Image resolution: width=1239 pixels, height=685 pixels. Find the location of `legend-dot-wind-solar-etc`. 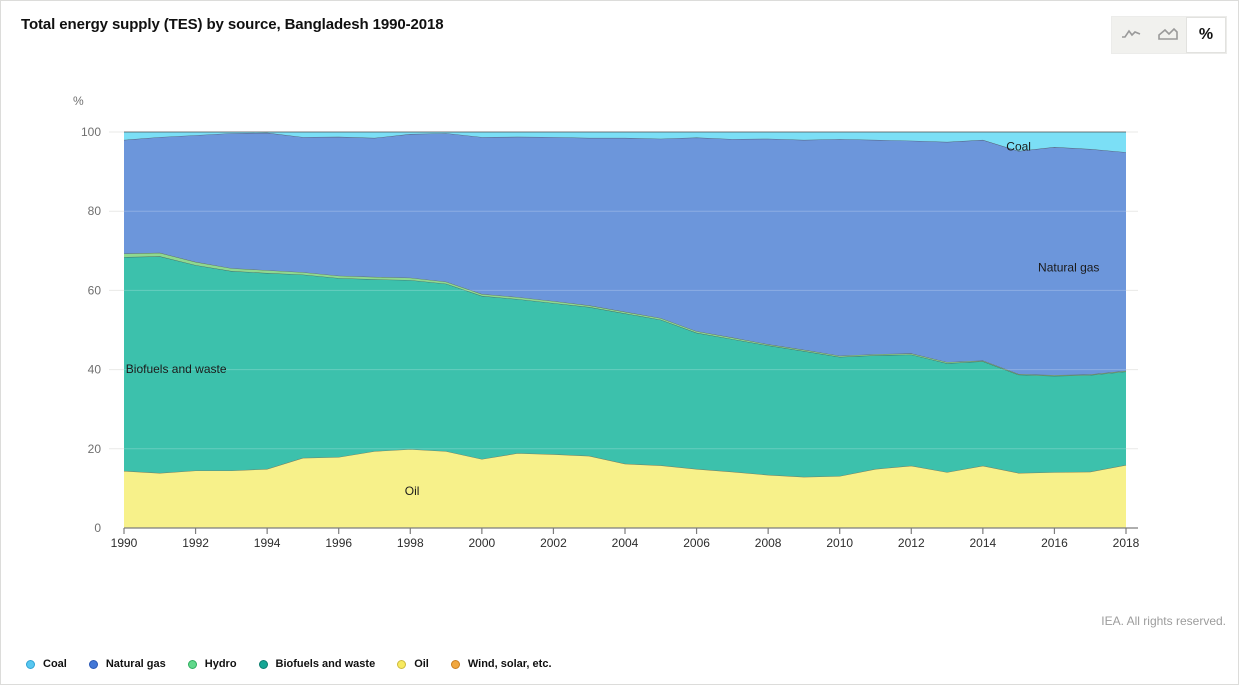

legend-dot-wind-solar-etc is located at coordinates (455, 664).